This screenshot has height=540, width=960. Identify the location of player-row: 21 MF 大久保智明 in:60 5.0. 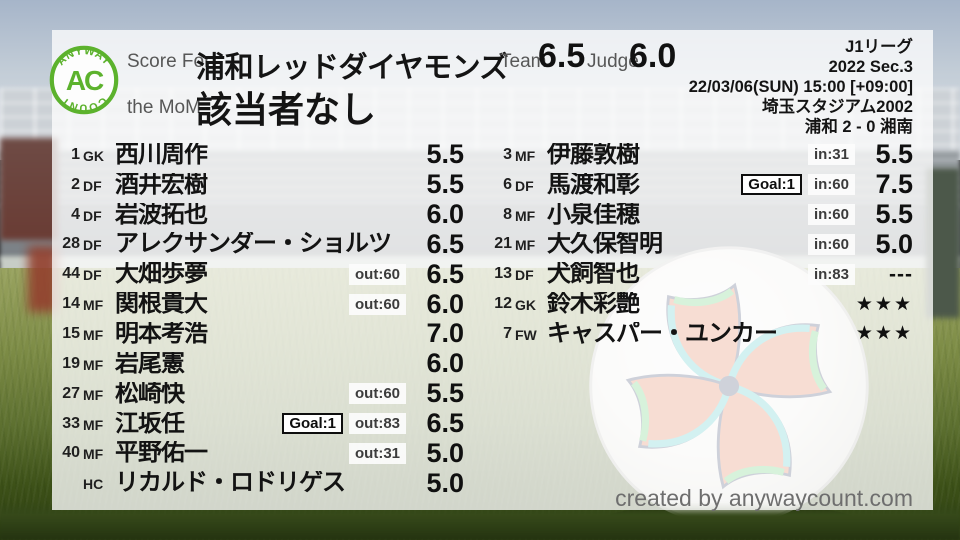
(699, 245).